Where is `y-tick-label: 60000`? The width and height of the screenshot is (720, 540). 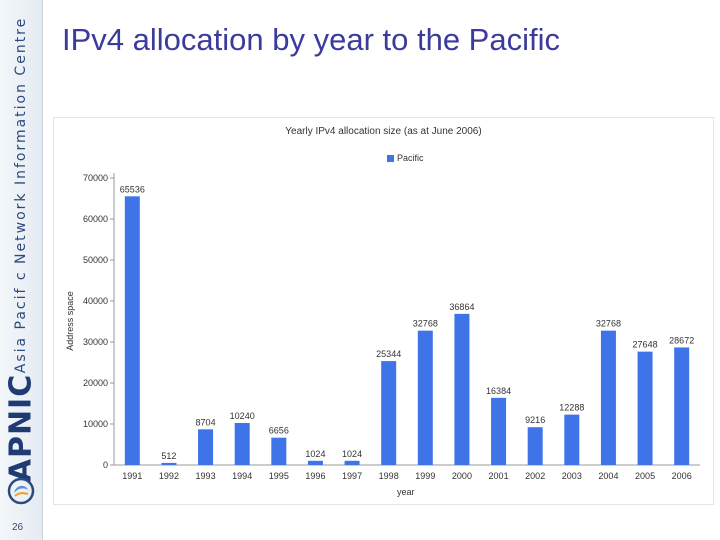 y-tick-label: 60000 is located at coordinates (95, 219).